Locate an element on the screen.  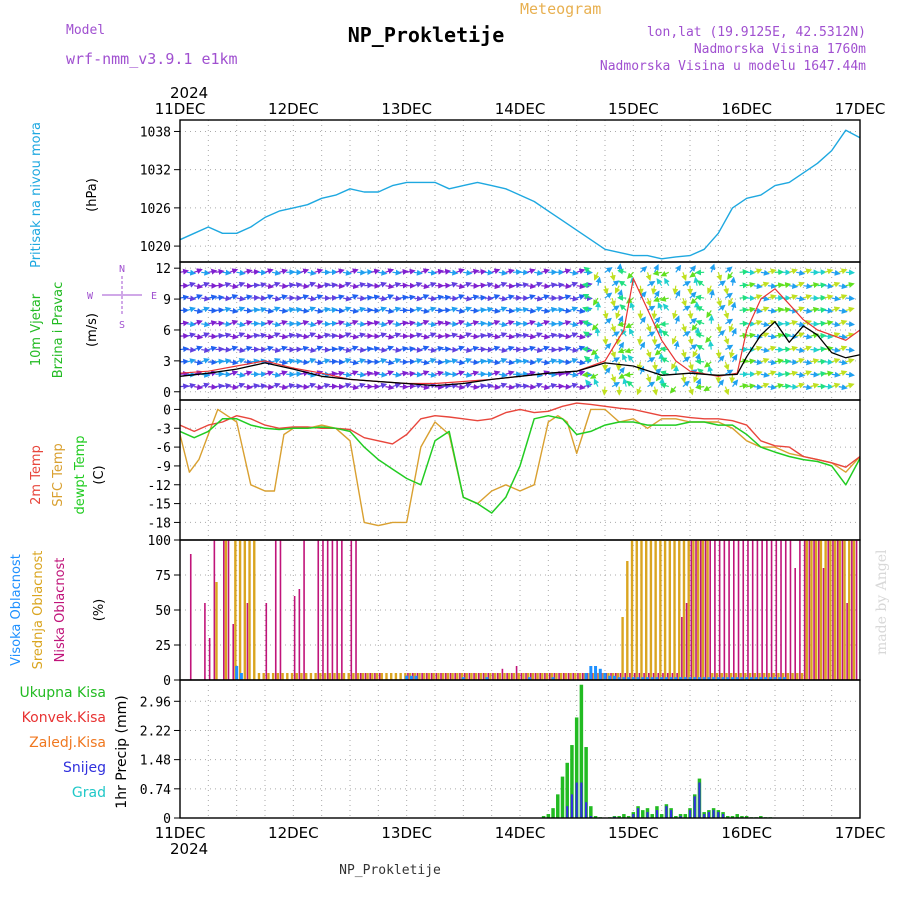
wind-speed-line is located at coordinates (520, 354).